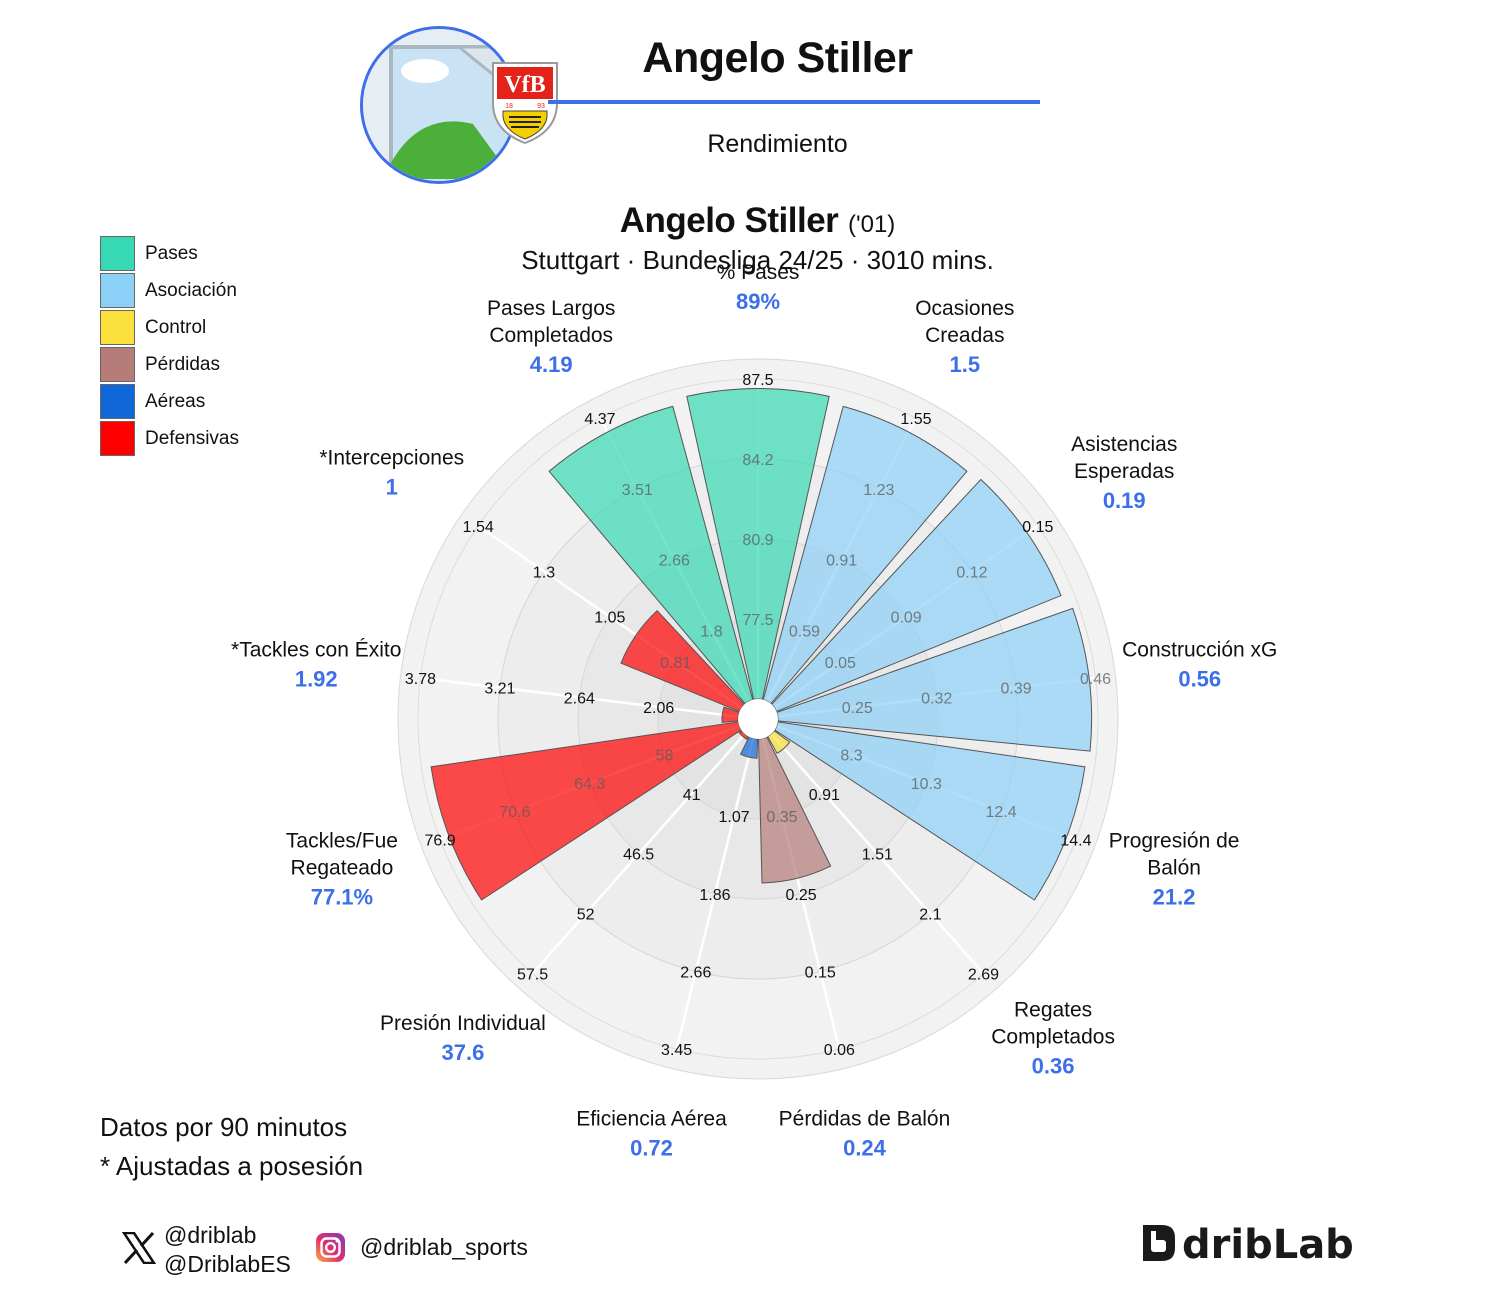 The width and height of the screenshot is (1500, 1293). What do you see at coordinates (316, 679) in the screenshot?
I see `category-value: 1.92` at bounding box center [316, 679].